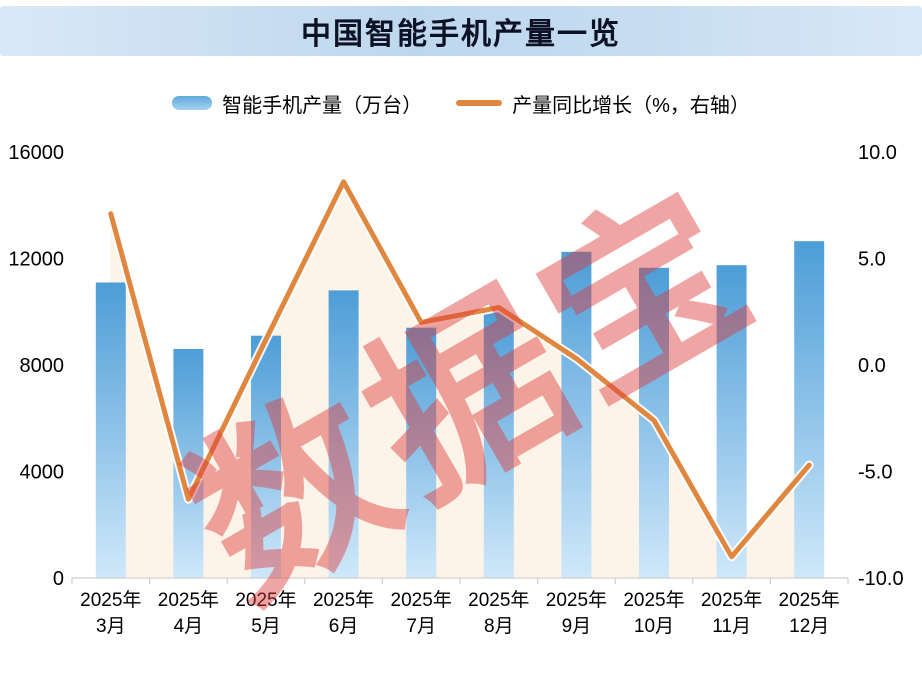 This screenshot has width=922, height=696. What do you see at coordinates (731, 626) in the screenshot?
I see `x-axis-label-month: 11月` at bounding box center [731, 626].